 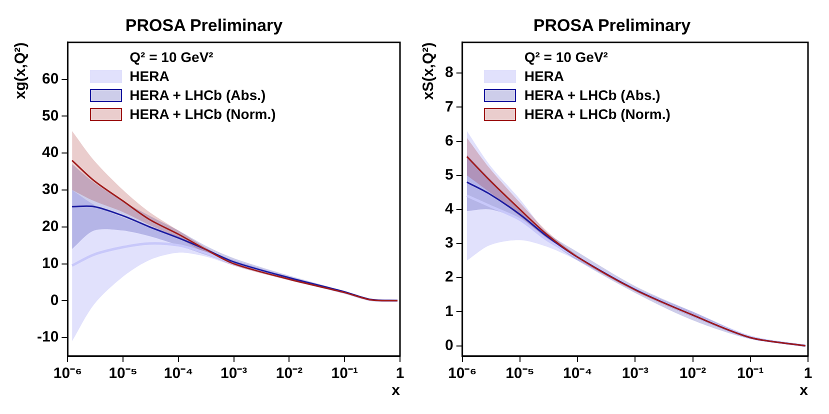 I want to click on y-tick-label: 10, so click(x=50, y=263).